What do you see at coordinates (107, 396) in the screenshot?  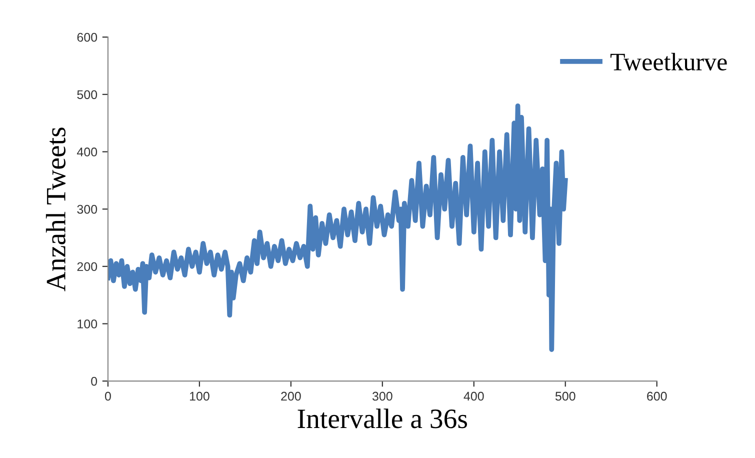 I see `x-tick-label: 0` at bounding box center [107, 396].